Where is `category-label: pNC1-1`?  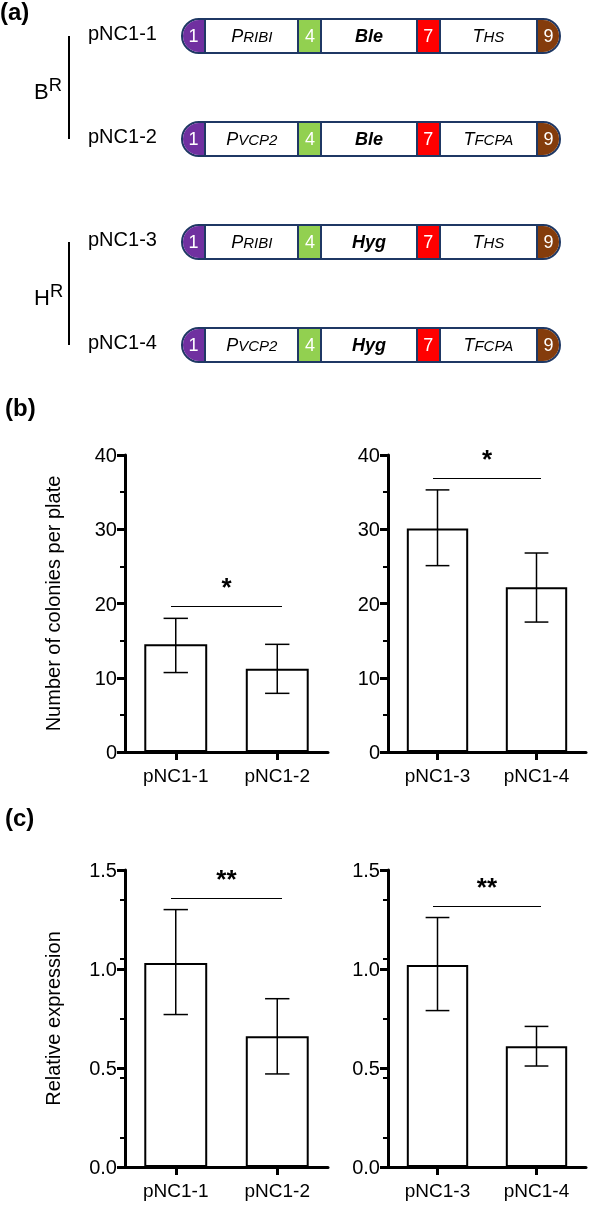 category-label: pNC1-1 is located at coordinates (122, 33).